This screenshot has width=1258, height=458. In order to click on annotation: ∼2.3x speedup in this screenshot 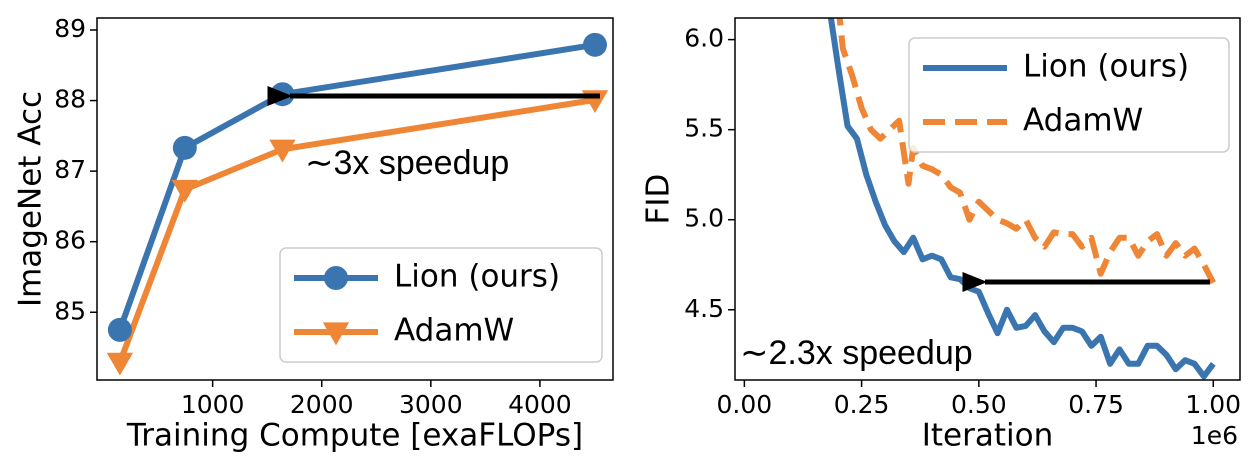, I will do `click(856, 353)`.